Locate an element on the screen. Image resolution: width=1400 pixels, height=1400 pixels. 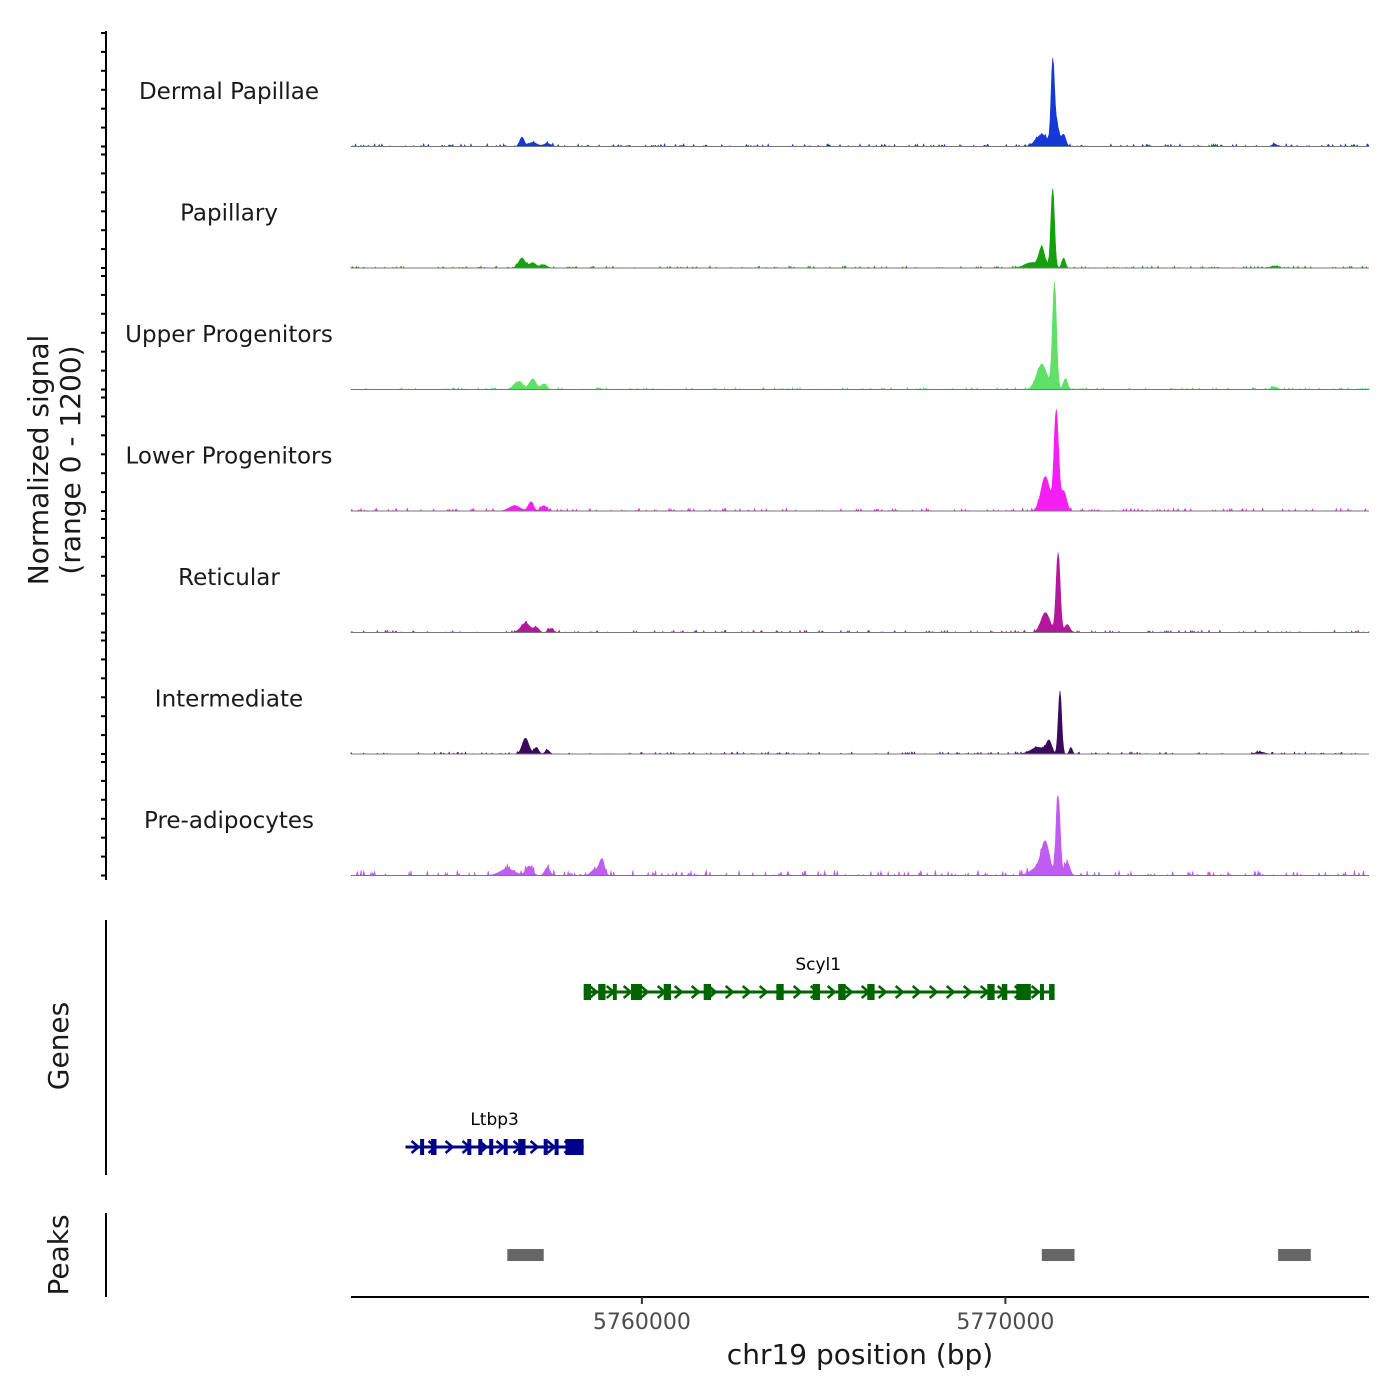
peak-regions is located at coordinates (909, 1255).